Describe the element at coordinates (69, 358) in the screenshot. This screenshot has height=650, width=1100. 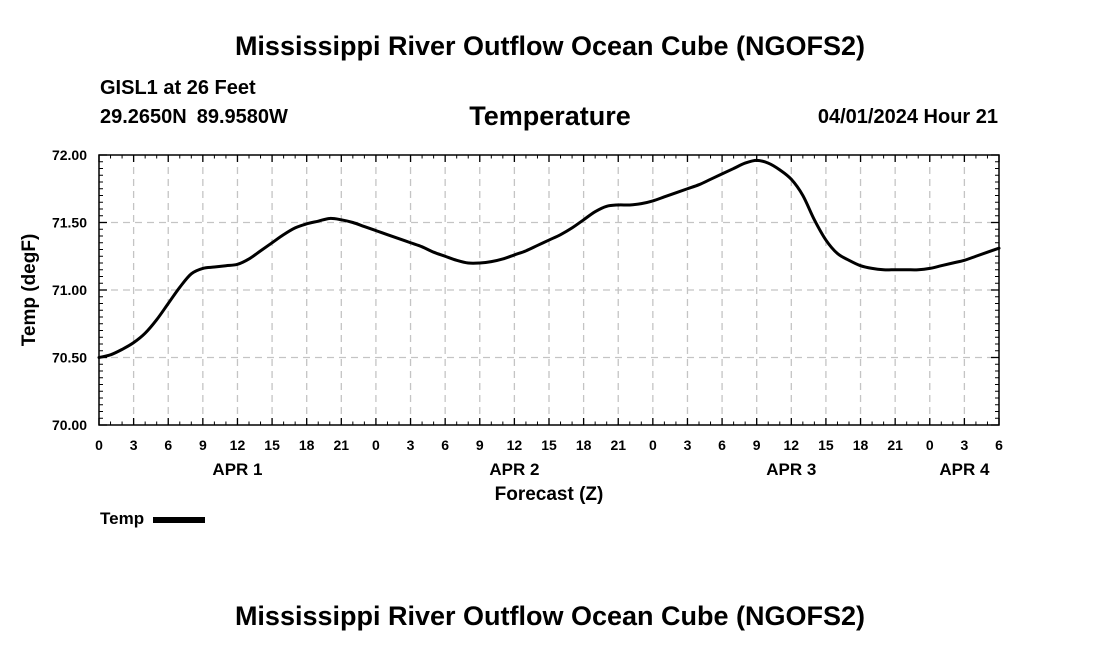
I see `y-tick-label: 70.50` at that location.